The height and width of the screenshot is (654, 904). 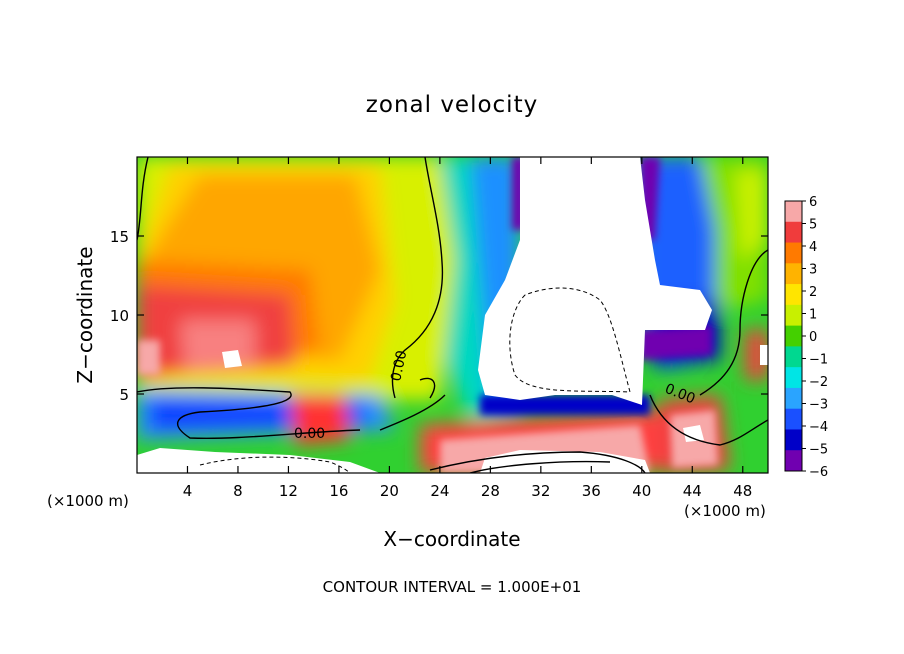 What do you see at coordinates (806, 337) in the screenshot?
I see `colorbar: 6 5 4 3 2 1 0 −1 −2 −3 −4 −5 −6` at bounding box center [806, 337].